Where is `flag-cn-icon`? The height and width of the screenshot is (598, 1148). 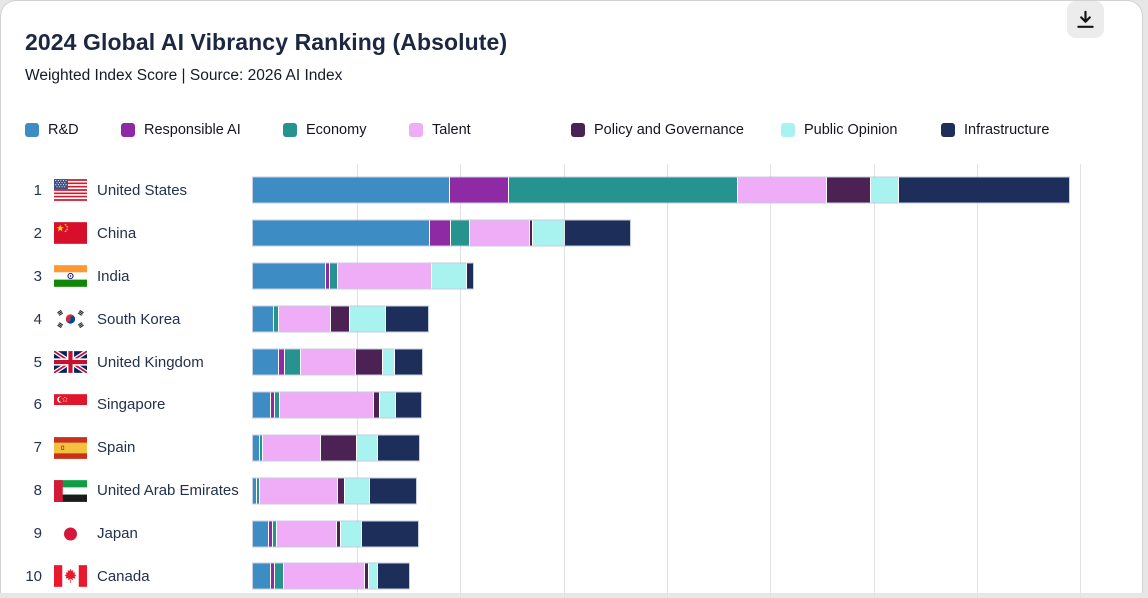
flag-cn-icon is located at coordinates (70, 233).